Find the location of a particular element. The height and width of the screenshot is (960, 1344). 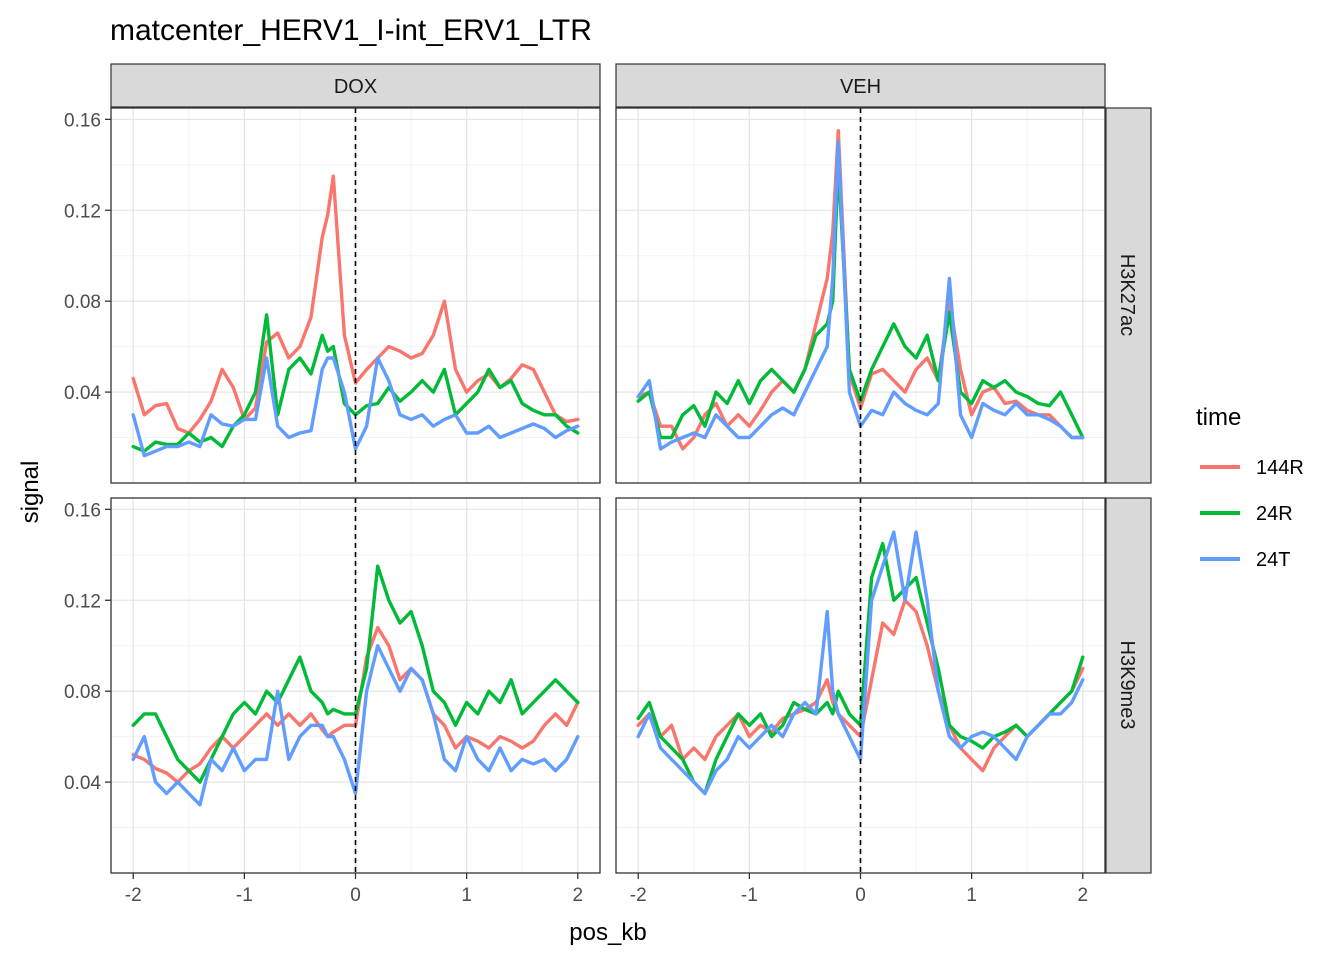

facet-strip-col-label: DOX is located at coordinates (355, 87).